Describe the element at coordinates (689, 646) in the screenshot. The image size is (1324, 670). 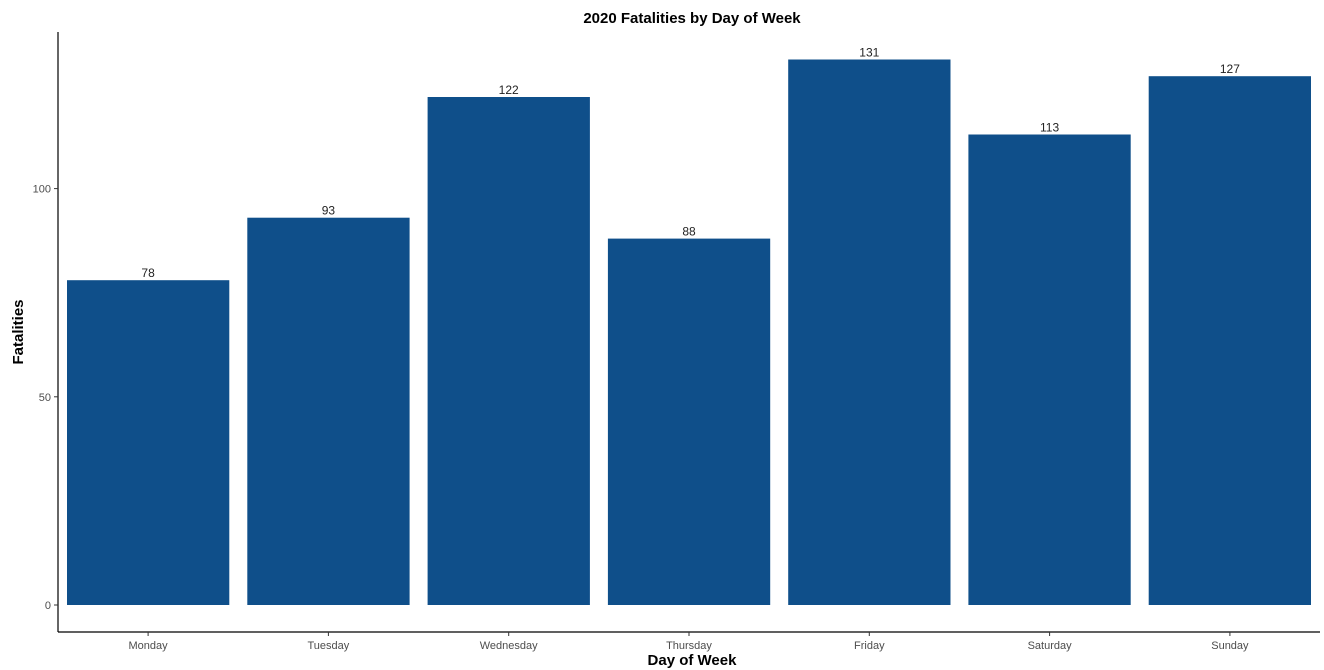
I see `x-tick-label-thursday: Thursday` at that location.